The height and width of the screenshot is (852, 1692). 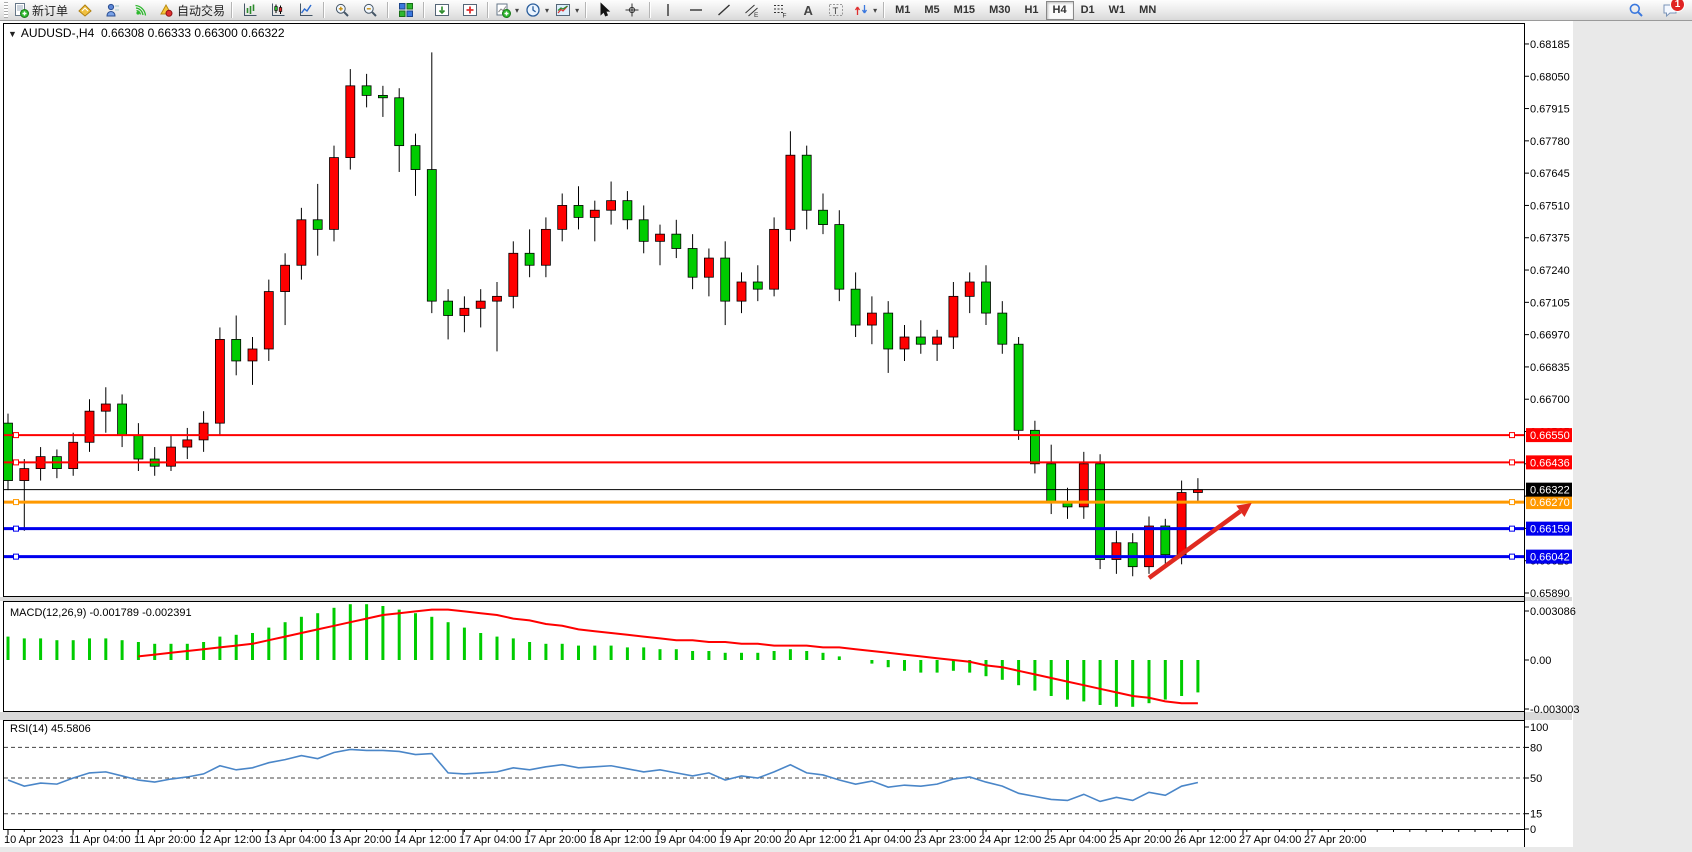 What do you see at coordinates (1539, 728) in the screenshot?
I see `rsi-axis-label: 100` at bounding box center [1539, 728].